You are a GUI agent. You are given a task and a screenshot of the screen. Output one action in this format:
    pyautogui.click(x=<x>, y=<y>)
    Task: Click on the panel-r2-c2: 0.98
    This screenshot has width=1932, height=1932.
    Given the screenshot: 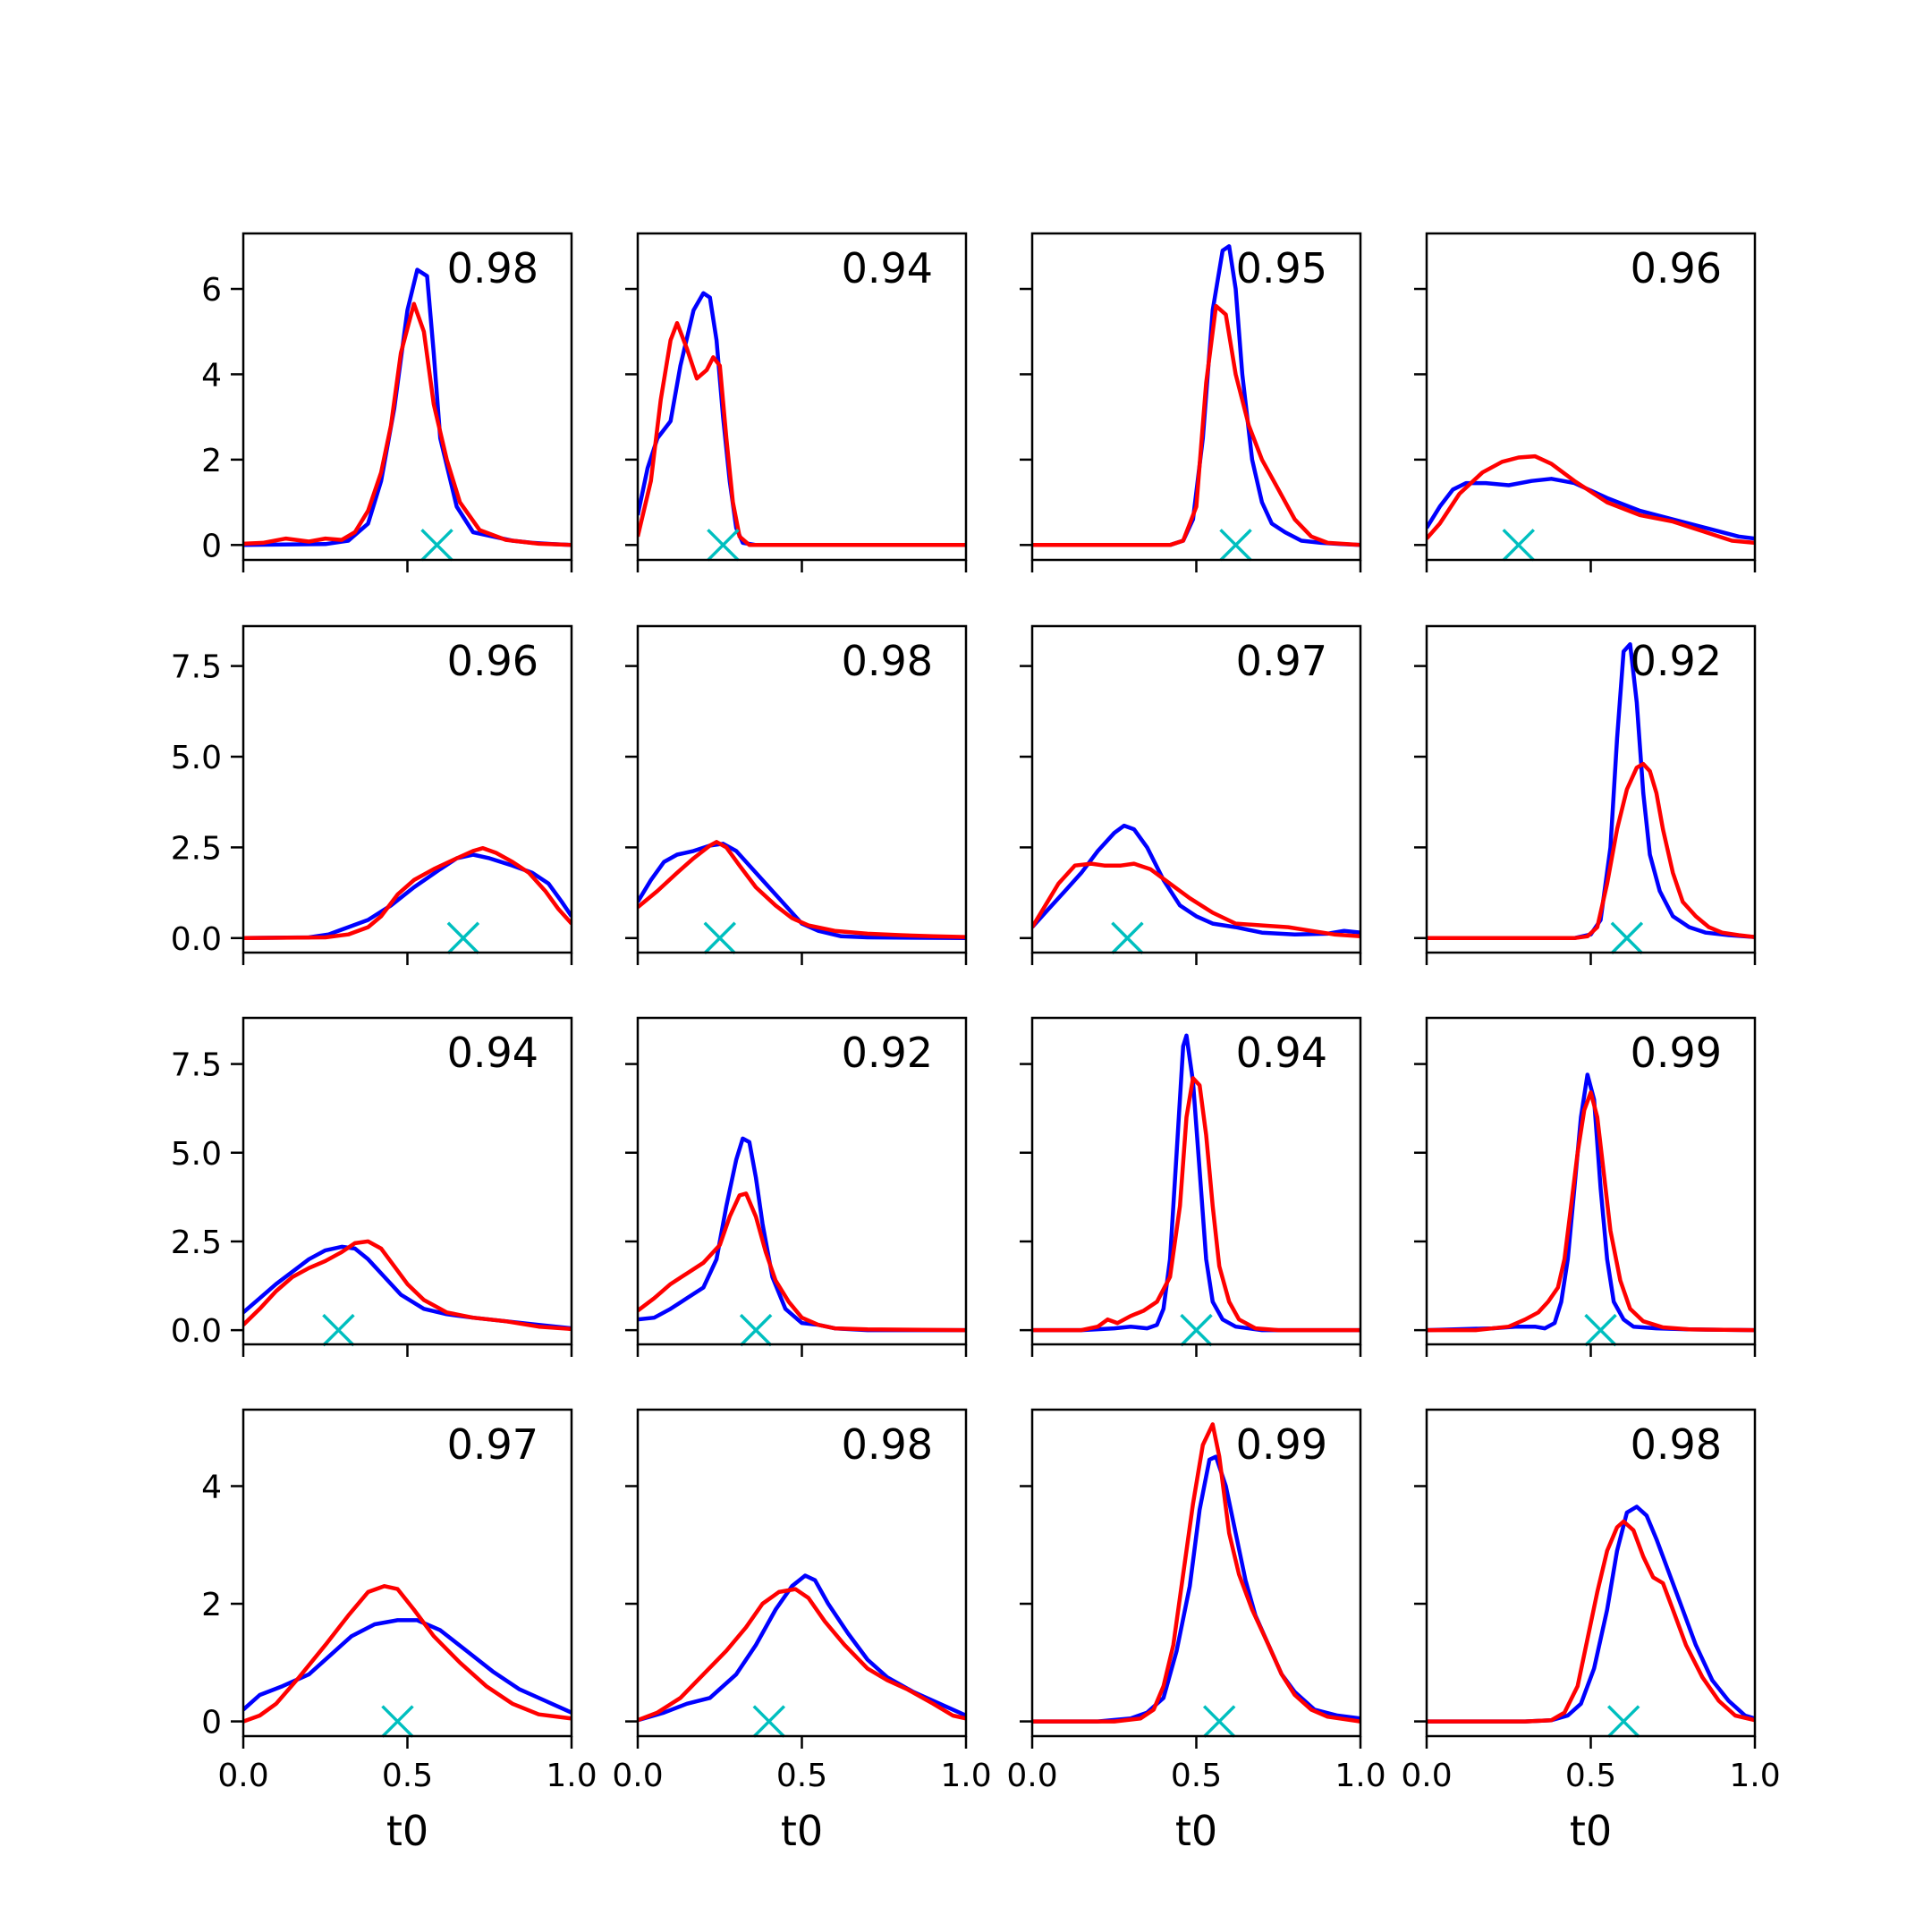 What is the action you would take?
    pyautogui.click(x=796, y=794)
    